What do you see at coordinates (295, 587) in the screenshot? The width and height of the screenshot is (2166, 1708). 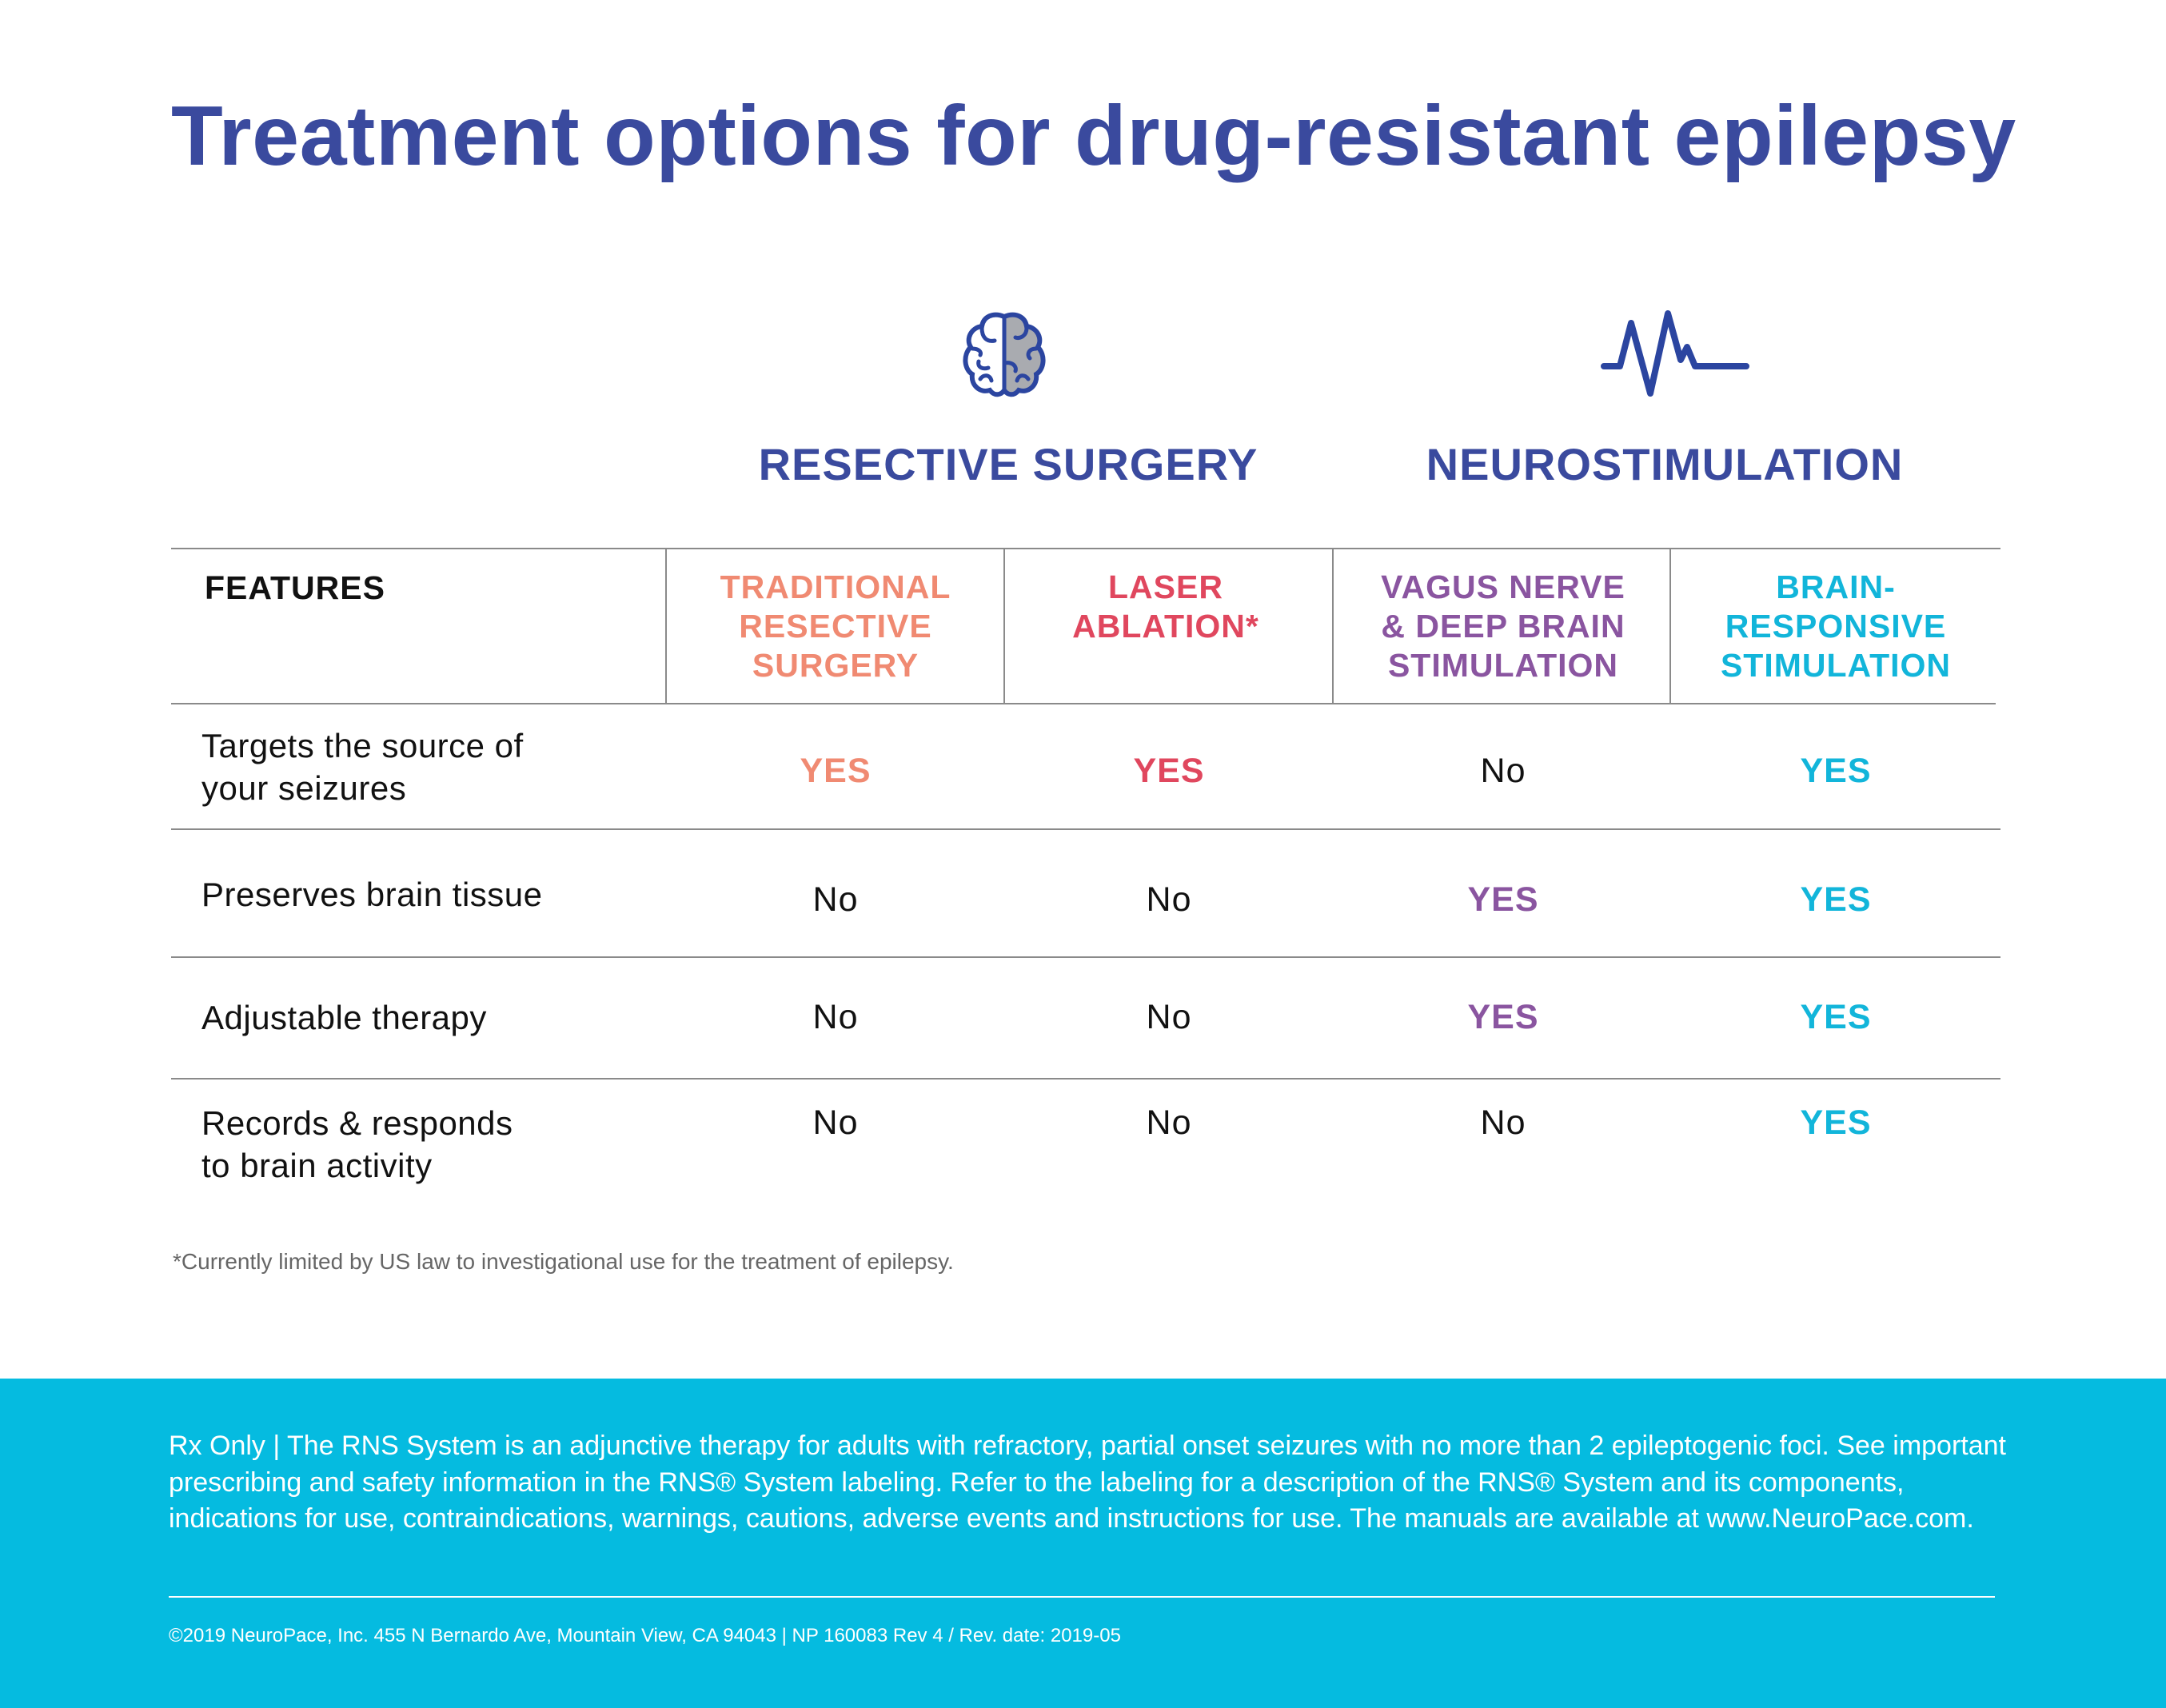 I see `features-header: FEATURES` at bounding box center [295, 587].